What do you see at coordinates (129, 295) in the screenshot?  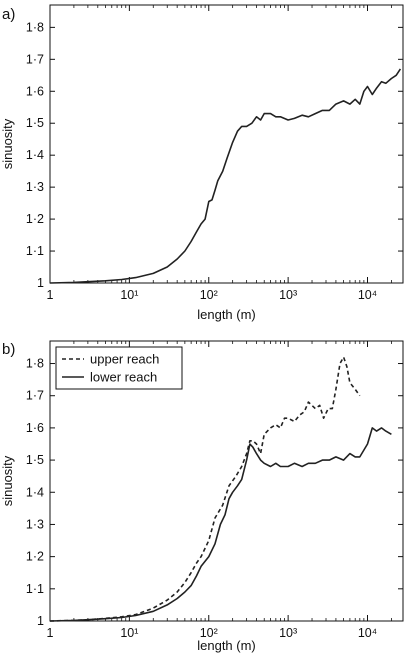 I see `p0-x-tick-label: 10¹` at bounding box center [129, 295].